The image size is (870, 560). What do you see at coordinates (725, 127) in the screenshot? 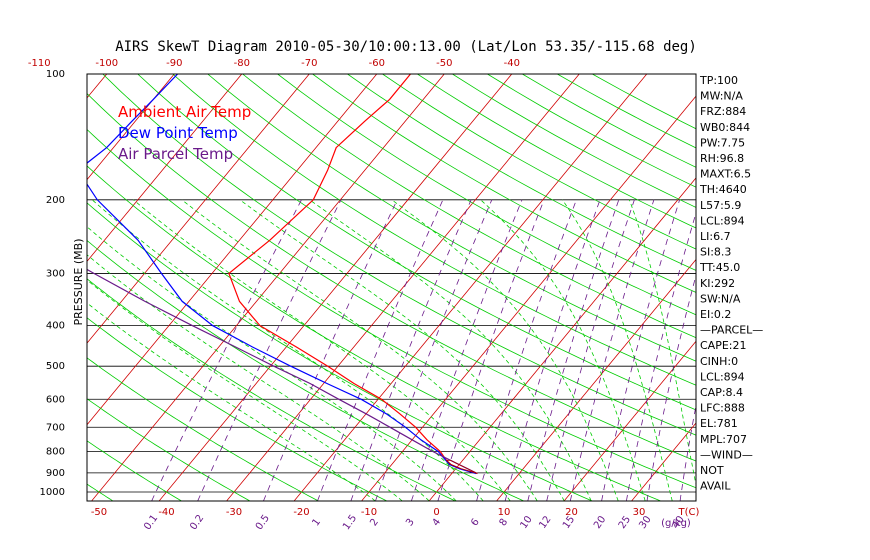
I see `index-item: WB0:844` at bounding box center [725, 127].